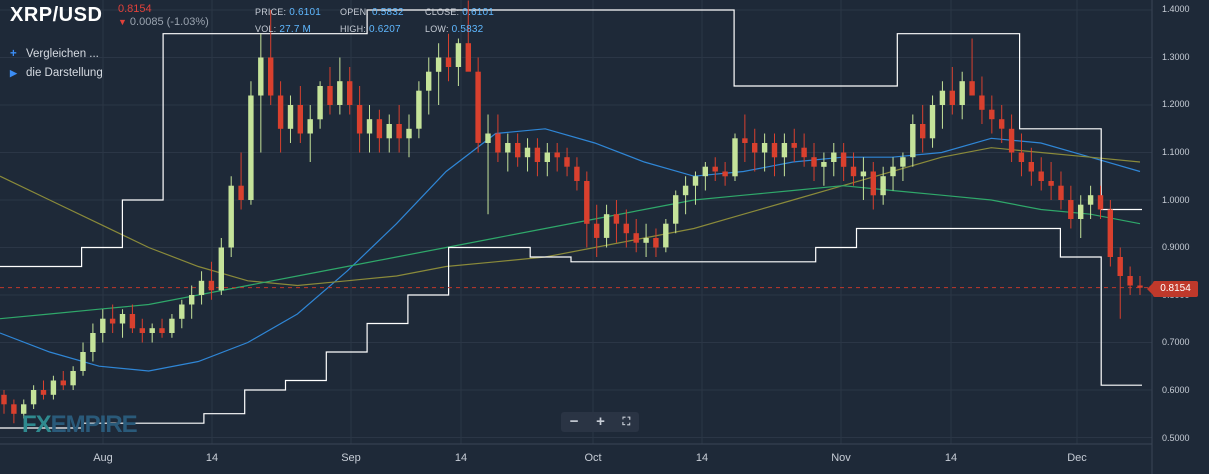 The height and width of the screenshot is (474, 1209). I want to click on price-tick: 1.3000, so click(1176, 57).